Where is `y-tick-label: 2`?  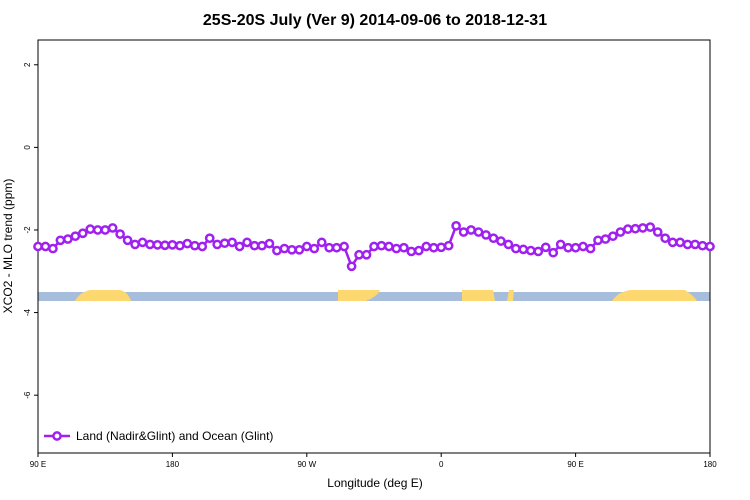
y-tick-label: 2 is located at coordinates (27, 64).